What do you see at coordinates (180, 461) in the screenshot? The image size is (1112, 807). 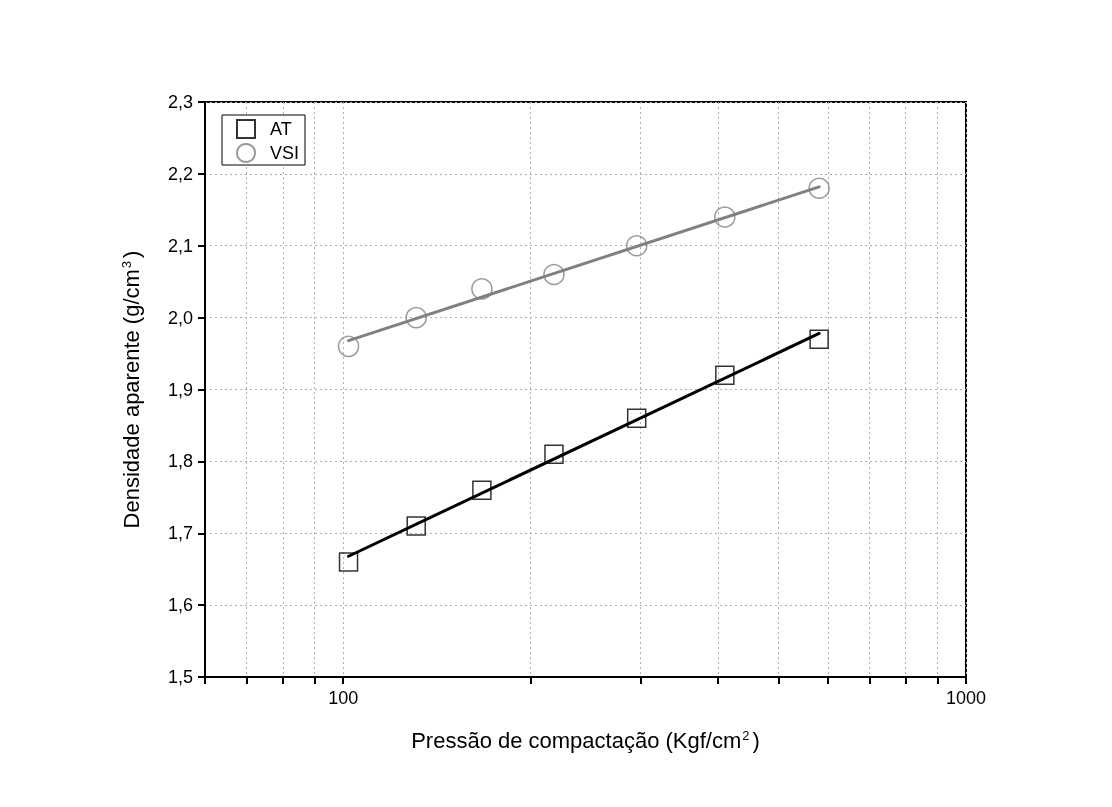 I see `y-tick-label: 1,8` at bounding box center [180, 461].